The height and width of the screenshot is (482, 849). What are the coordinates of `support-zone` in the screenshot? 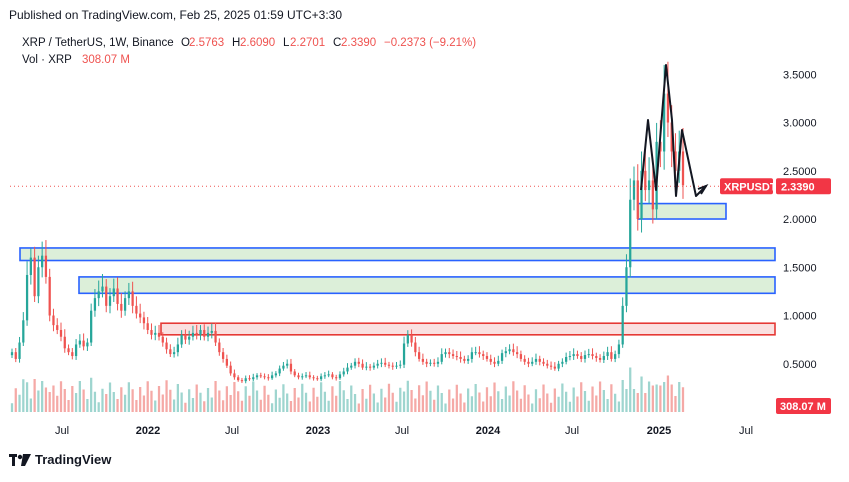 It's located at (397, 254).